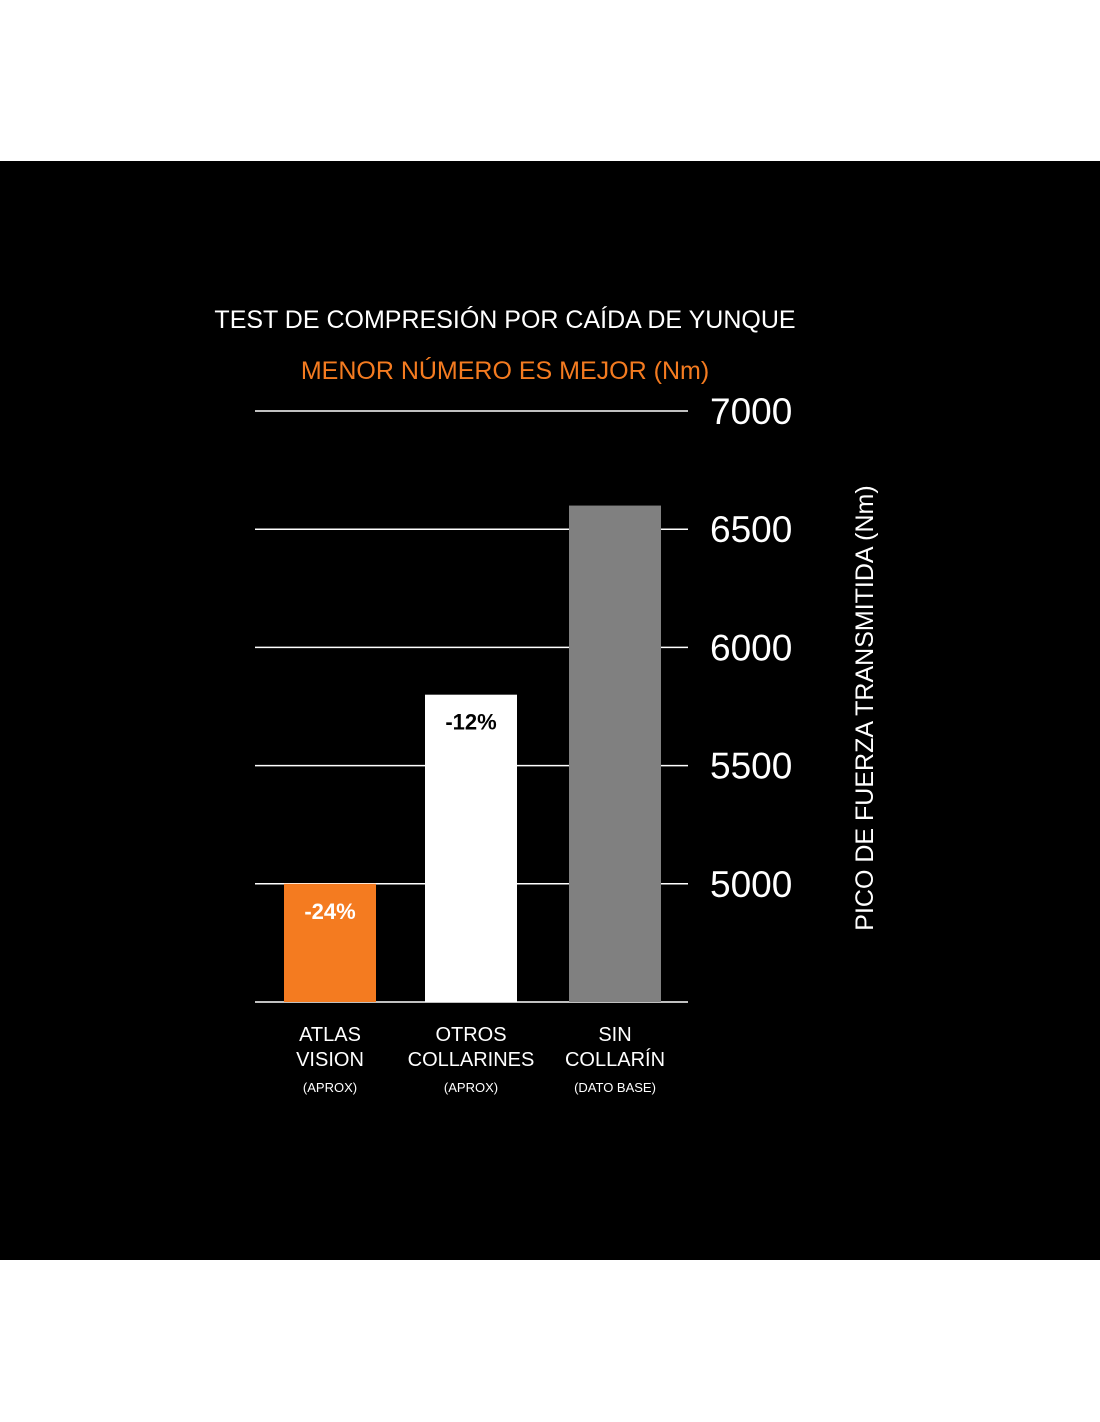 Image resolution: width=1100 pixels, height=1422 pixels. Describe the element at coordinates (614, 1035) in the screenshot. I see `x-label-line1-3: SIN` at that location.